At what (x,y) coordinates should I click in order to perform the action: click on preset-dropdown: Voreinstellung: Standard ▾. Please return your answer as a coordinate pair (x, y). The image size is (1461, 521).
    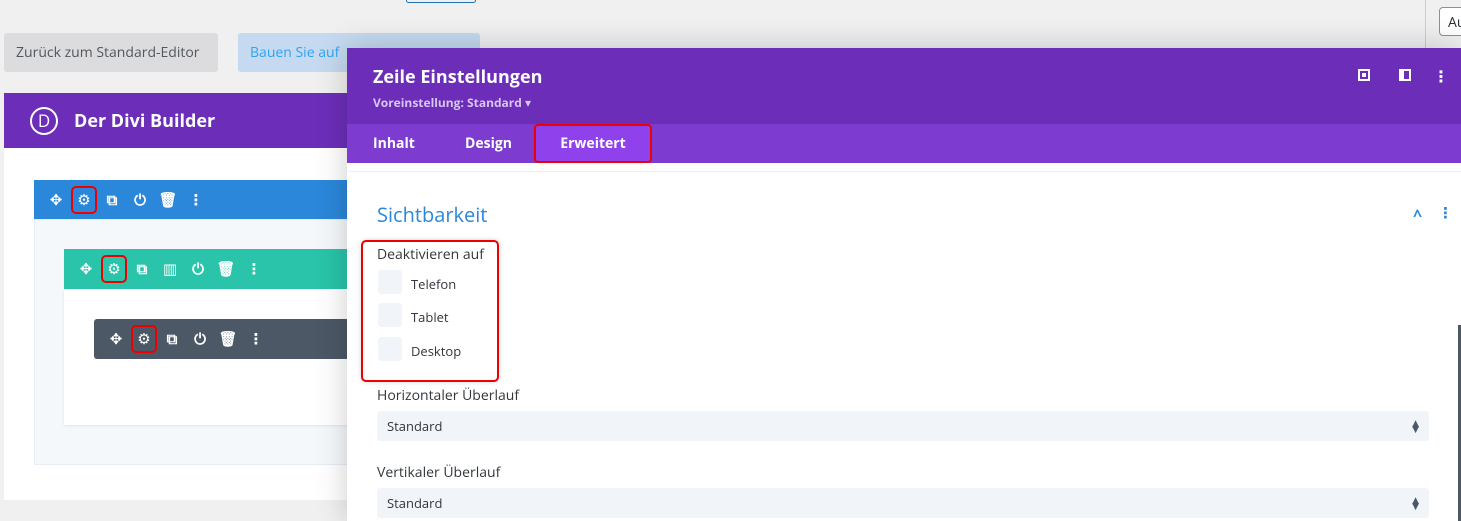
    Looking at the image, I should click on (452, 102).